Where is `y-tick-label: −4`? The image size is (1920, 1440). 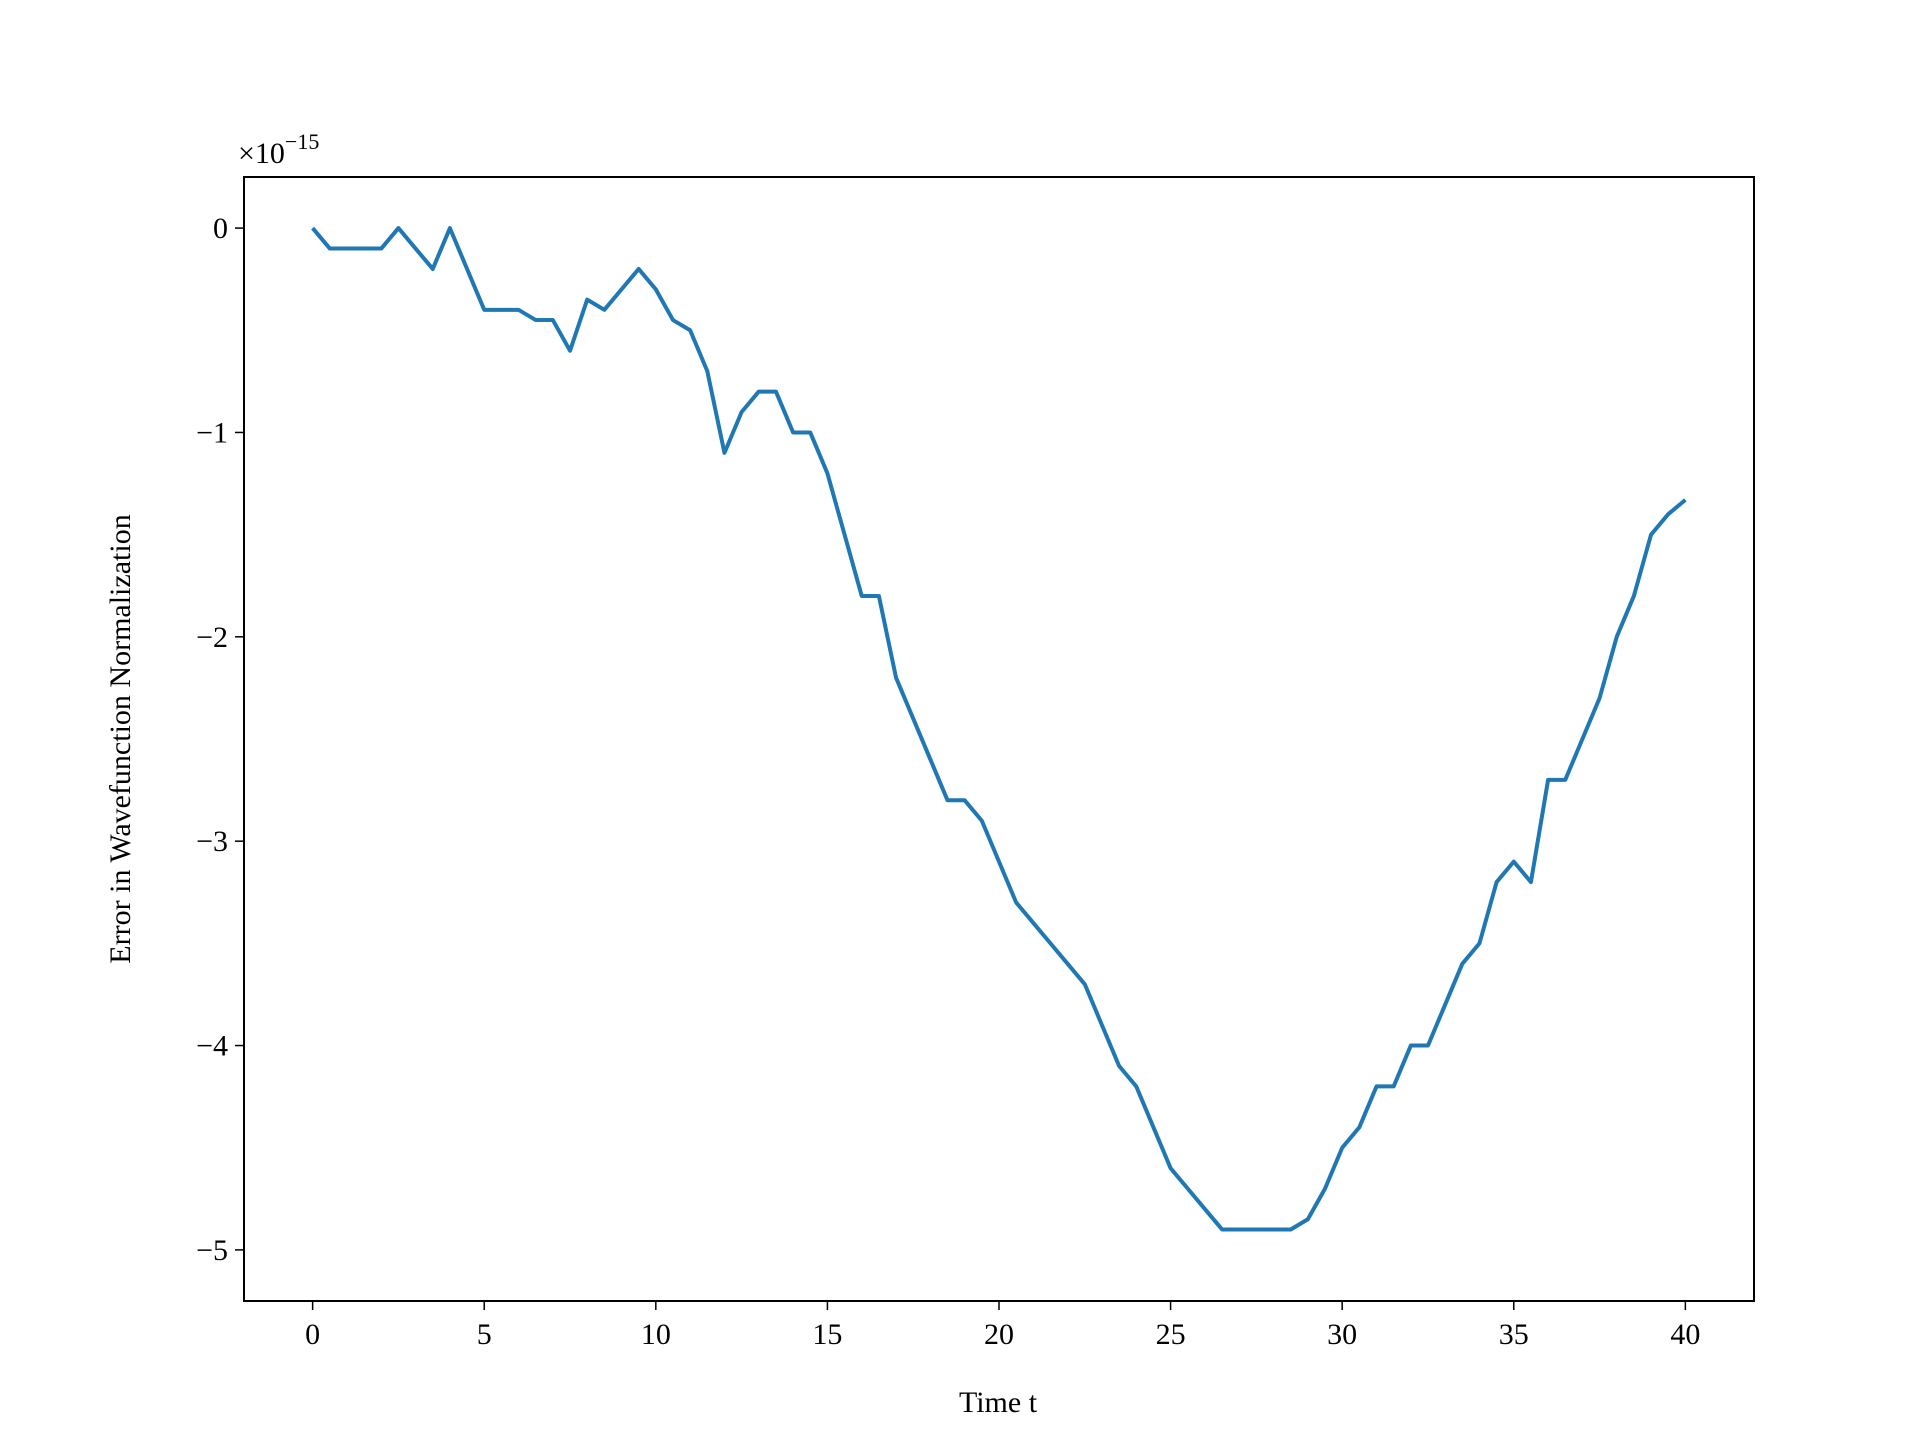
y-tick-label: −4 is located at coordinates (212, 1046).